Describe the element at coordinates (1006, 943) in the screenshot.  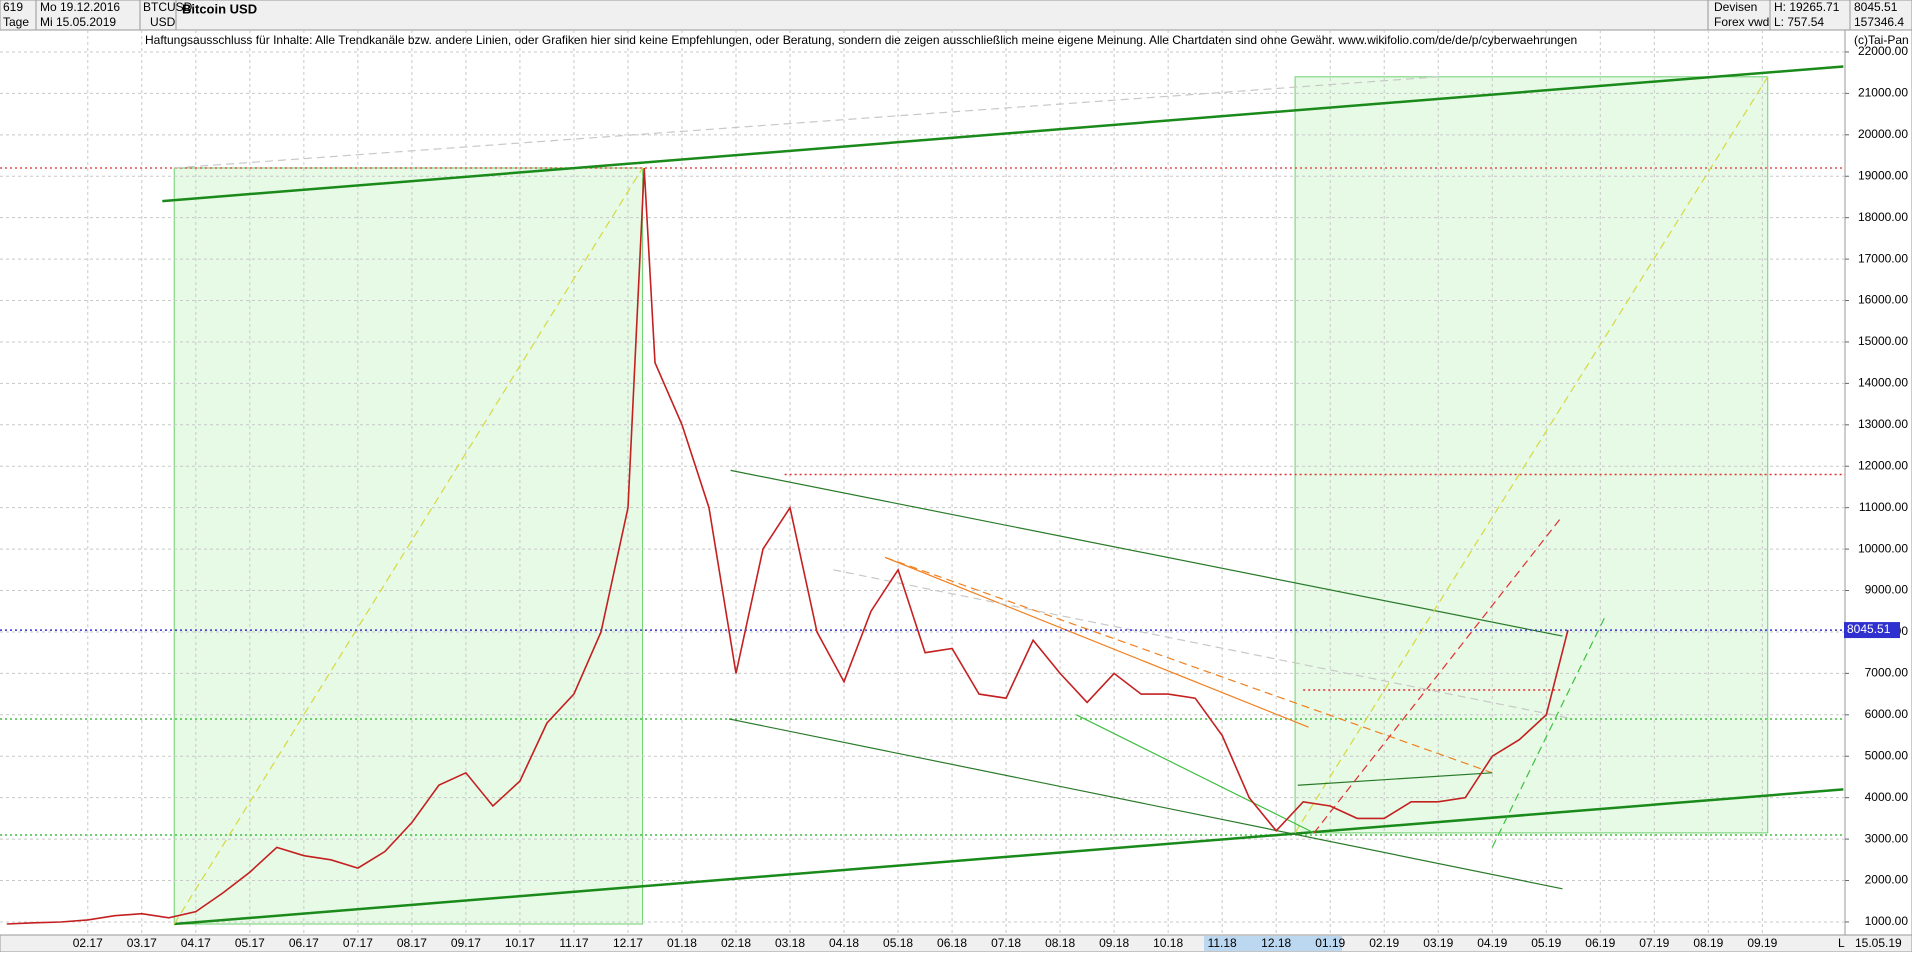
I see `x-tick-label: 07.18` at that location.